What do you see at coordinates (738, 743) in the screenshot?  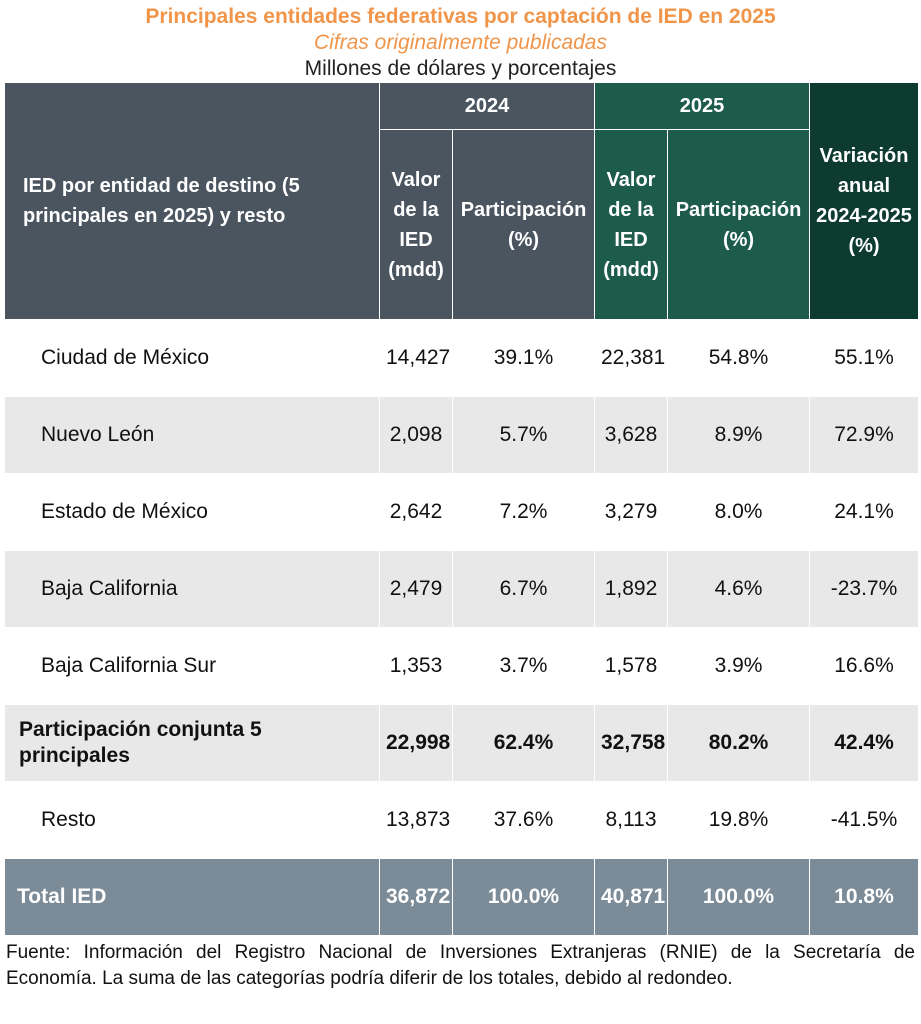 I see `share-2025: 80.2%` at bounding box center [738, 743].